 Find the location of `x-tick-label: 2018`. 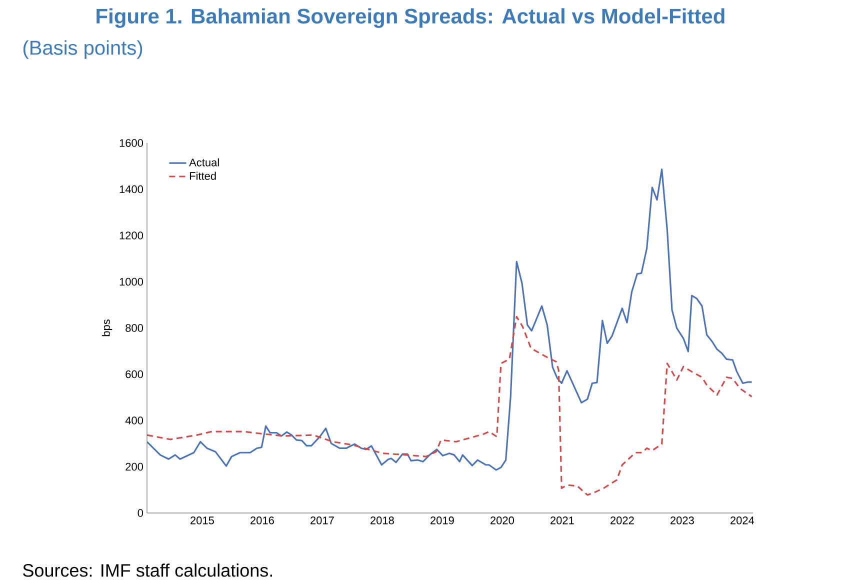

x-tick-label: 2018 is located at coordinates (382, 520).